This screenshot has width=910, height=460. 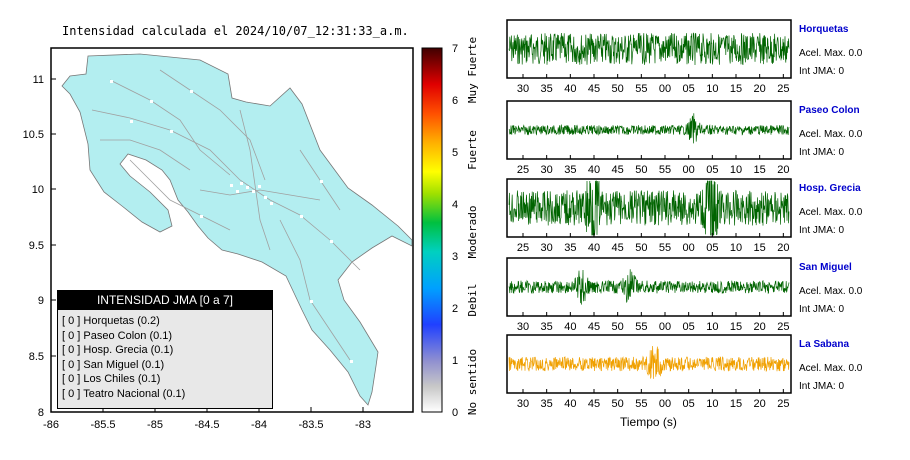 What do you see at coordinates (824, 29) in the screenshot?
I see `station-name: Horquetas` at bounding box center [824, 29].